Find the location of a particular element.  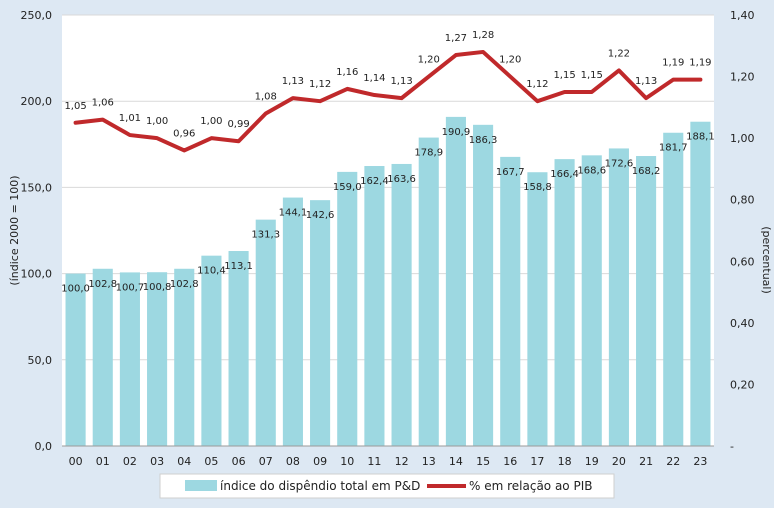

x-tick-14: 14 is located at coordinates (456, 461).